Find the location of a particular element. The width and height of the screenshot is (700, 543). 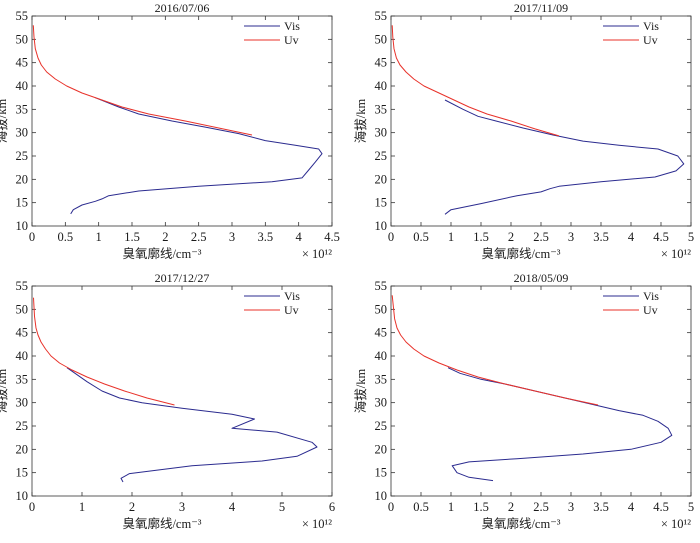

chart-title: 2017/11/09 is located at coordinates (541, 8).